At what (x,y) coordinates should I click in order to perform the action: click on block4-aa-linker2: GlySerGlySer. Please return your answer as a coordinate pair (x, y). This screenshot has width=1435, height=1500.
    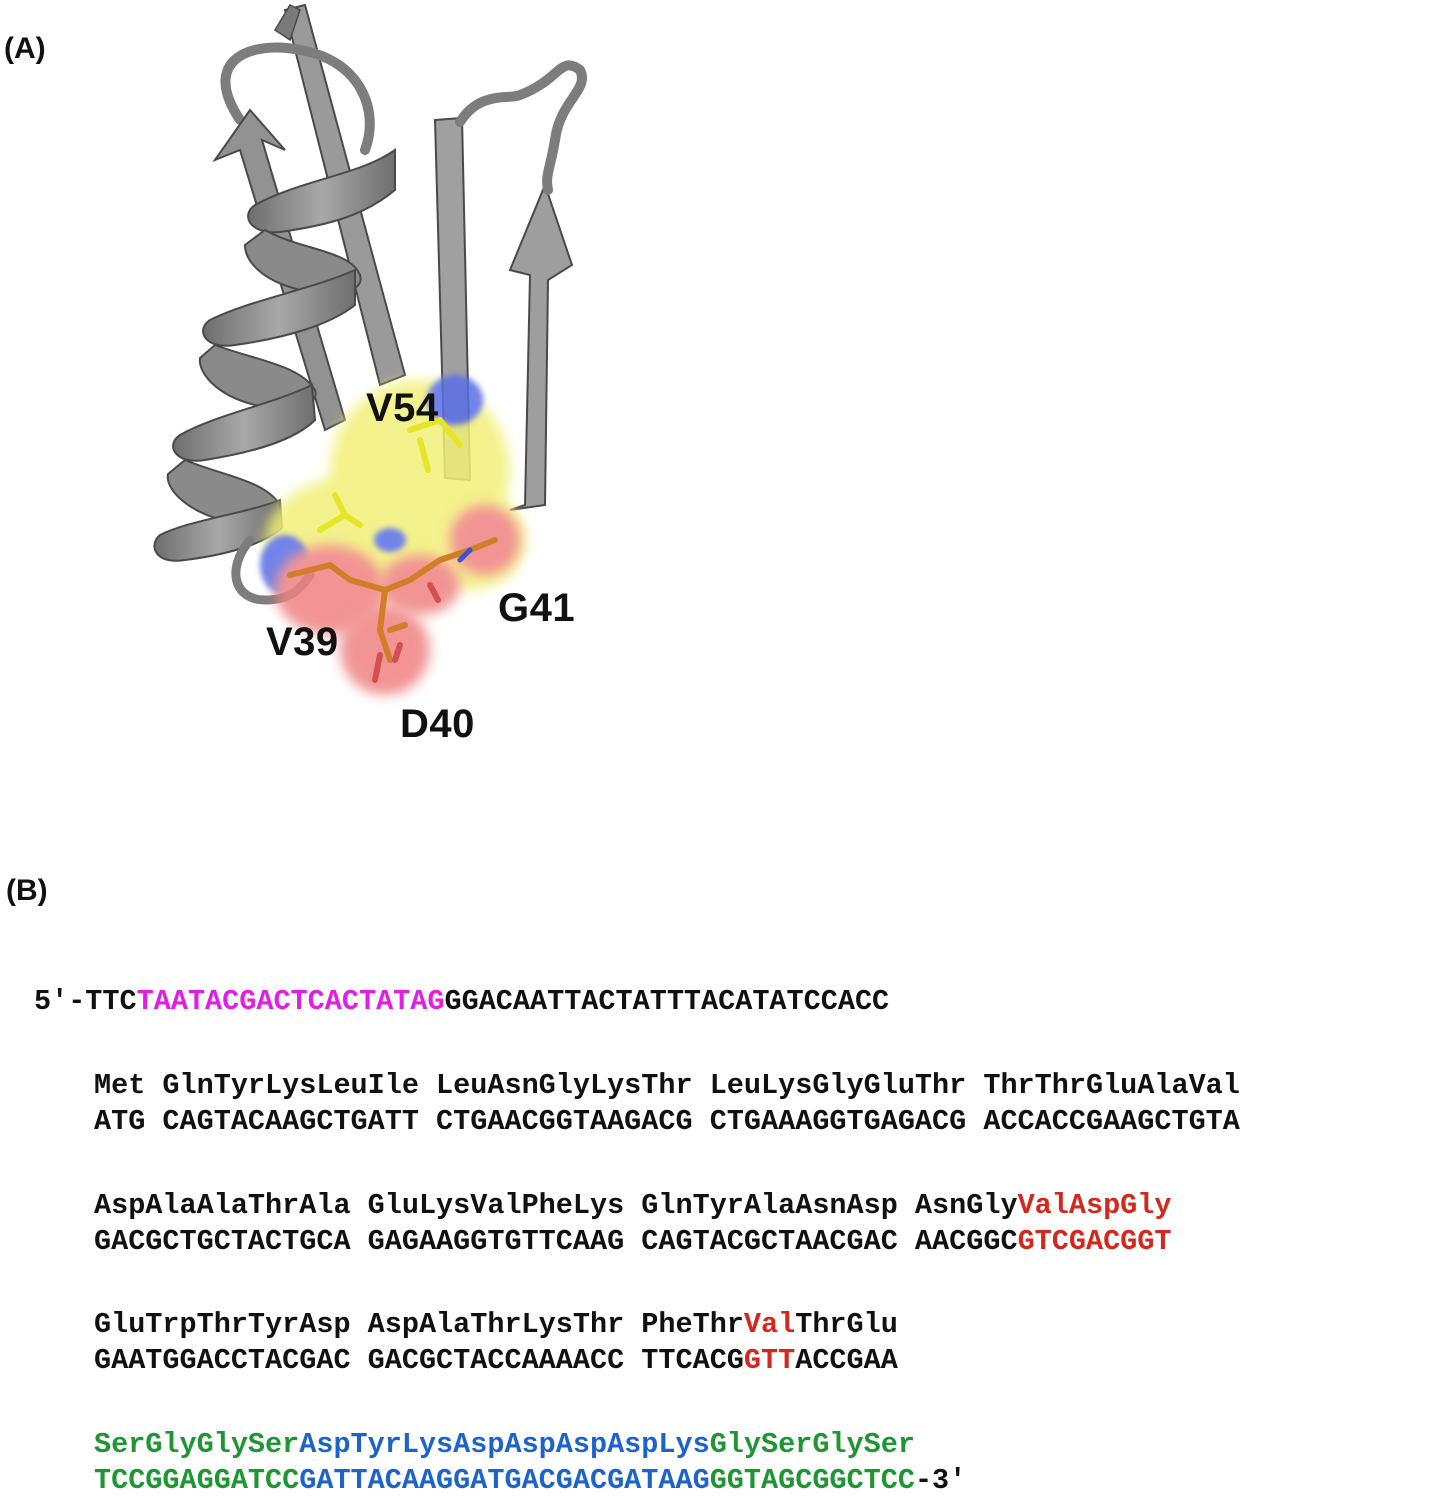
    Looking at the image, I should click on (812, 1444).